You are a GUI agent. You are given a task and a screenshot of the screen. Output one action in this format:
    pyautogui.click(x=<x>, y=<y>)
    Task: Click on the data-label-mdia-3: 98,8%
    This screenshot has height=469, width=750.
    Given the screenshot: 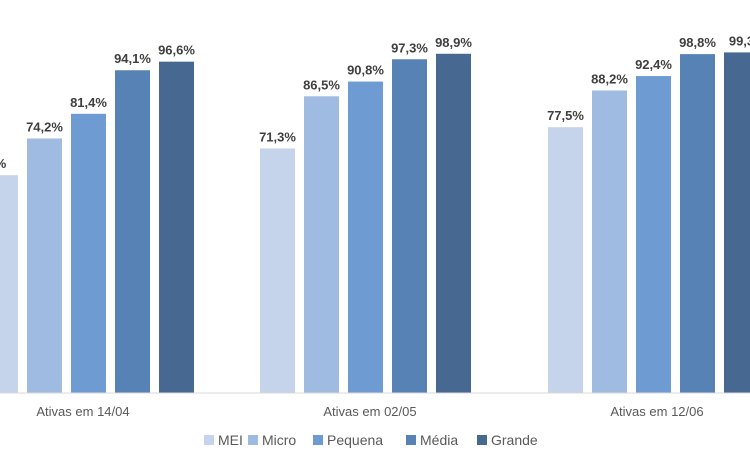 What is the action you would take?
    pyautogui.click(x=697, y=42)
    